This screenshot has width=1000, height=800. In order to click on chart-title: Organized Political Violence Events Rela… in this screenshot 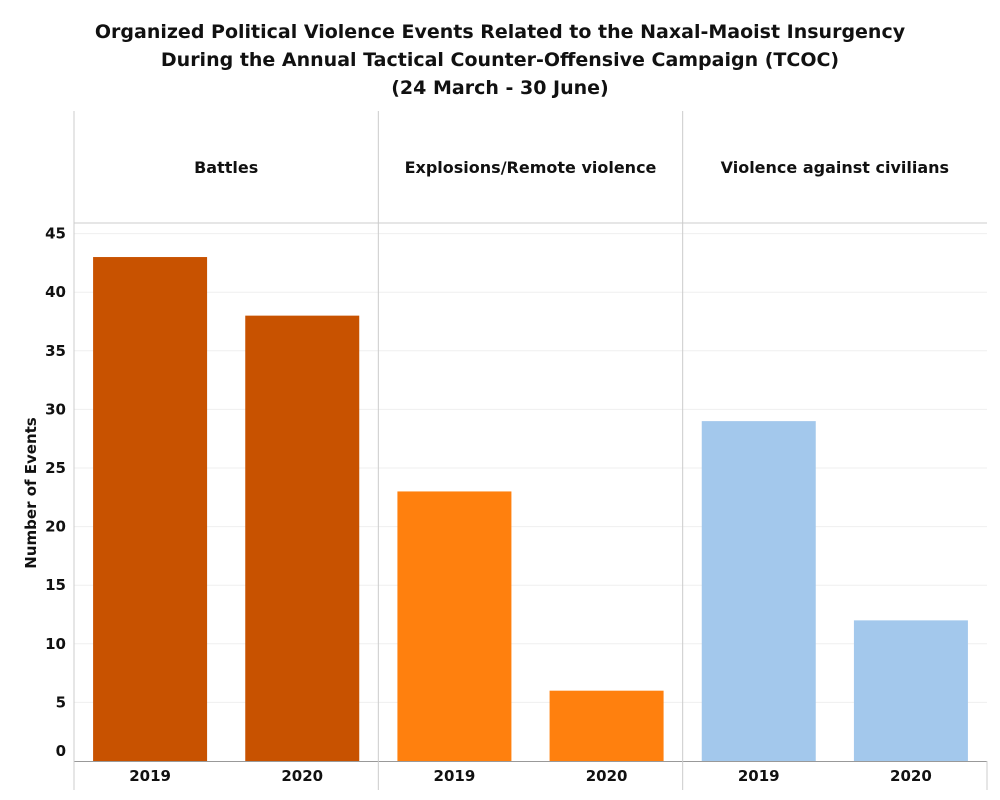, I will do `click(500, 60)`.